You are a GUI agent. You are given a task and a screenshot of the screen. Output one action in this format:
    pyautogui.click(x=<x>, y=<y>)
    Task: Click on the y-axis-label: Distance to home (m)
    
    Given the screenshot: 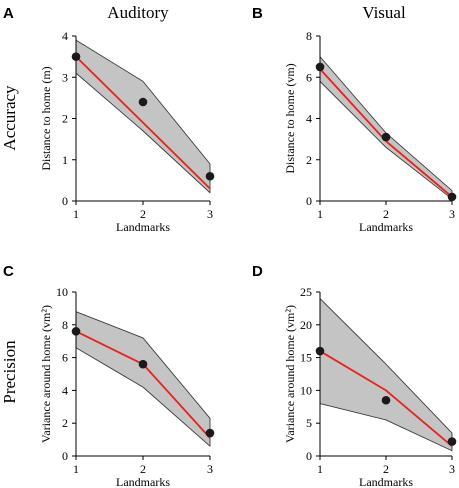 What is the action you would take?
    pyautogui.click(x=46, y=118)
    